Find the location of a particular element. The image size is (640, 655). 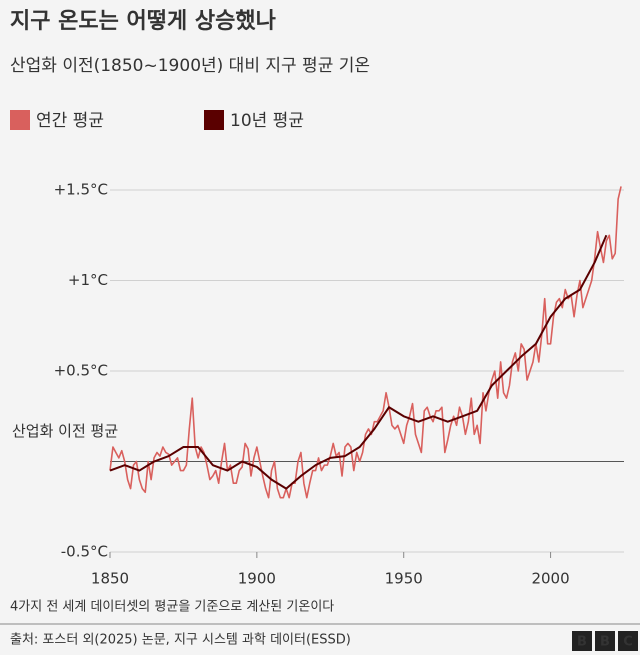

note: 4가지 전 세계 데이터셋의 평균을 기준으로 계산된 기온이다 is located at coordinates (172, 607).